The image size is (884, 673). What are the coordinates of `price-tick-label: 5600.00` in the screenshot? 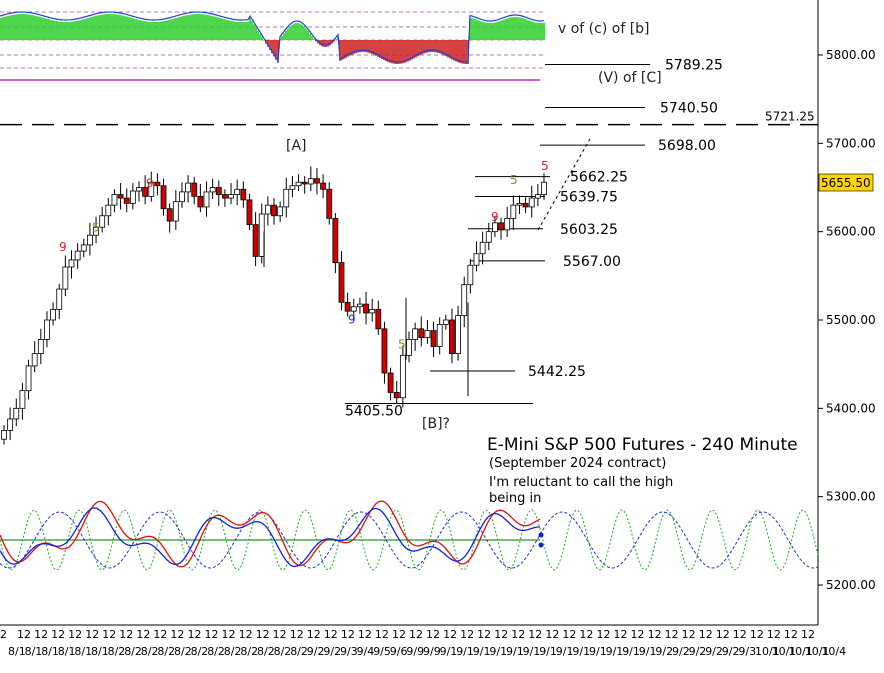 It's located at (851, 232).